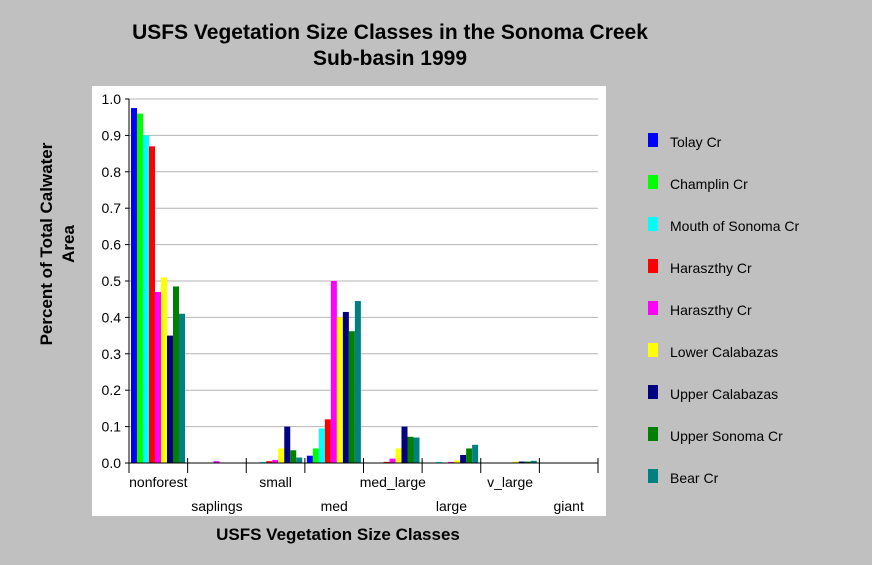 This screenshot has height=565, width=872. I want to click on y-tick-label: 0.2, so click(112, 390).